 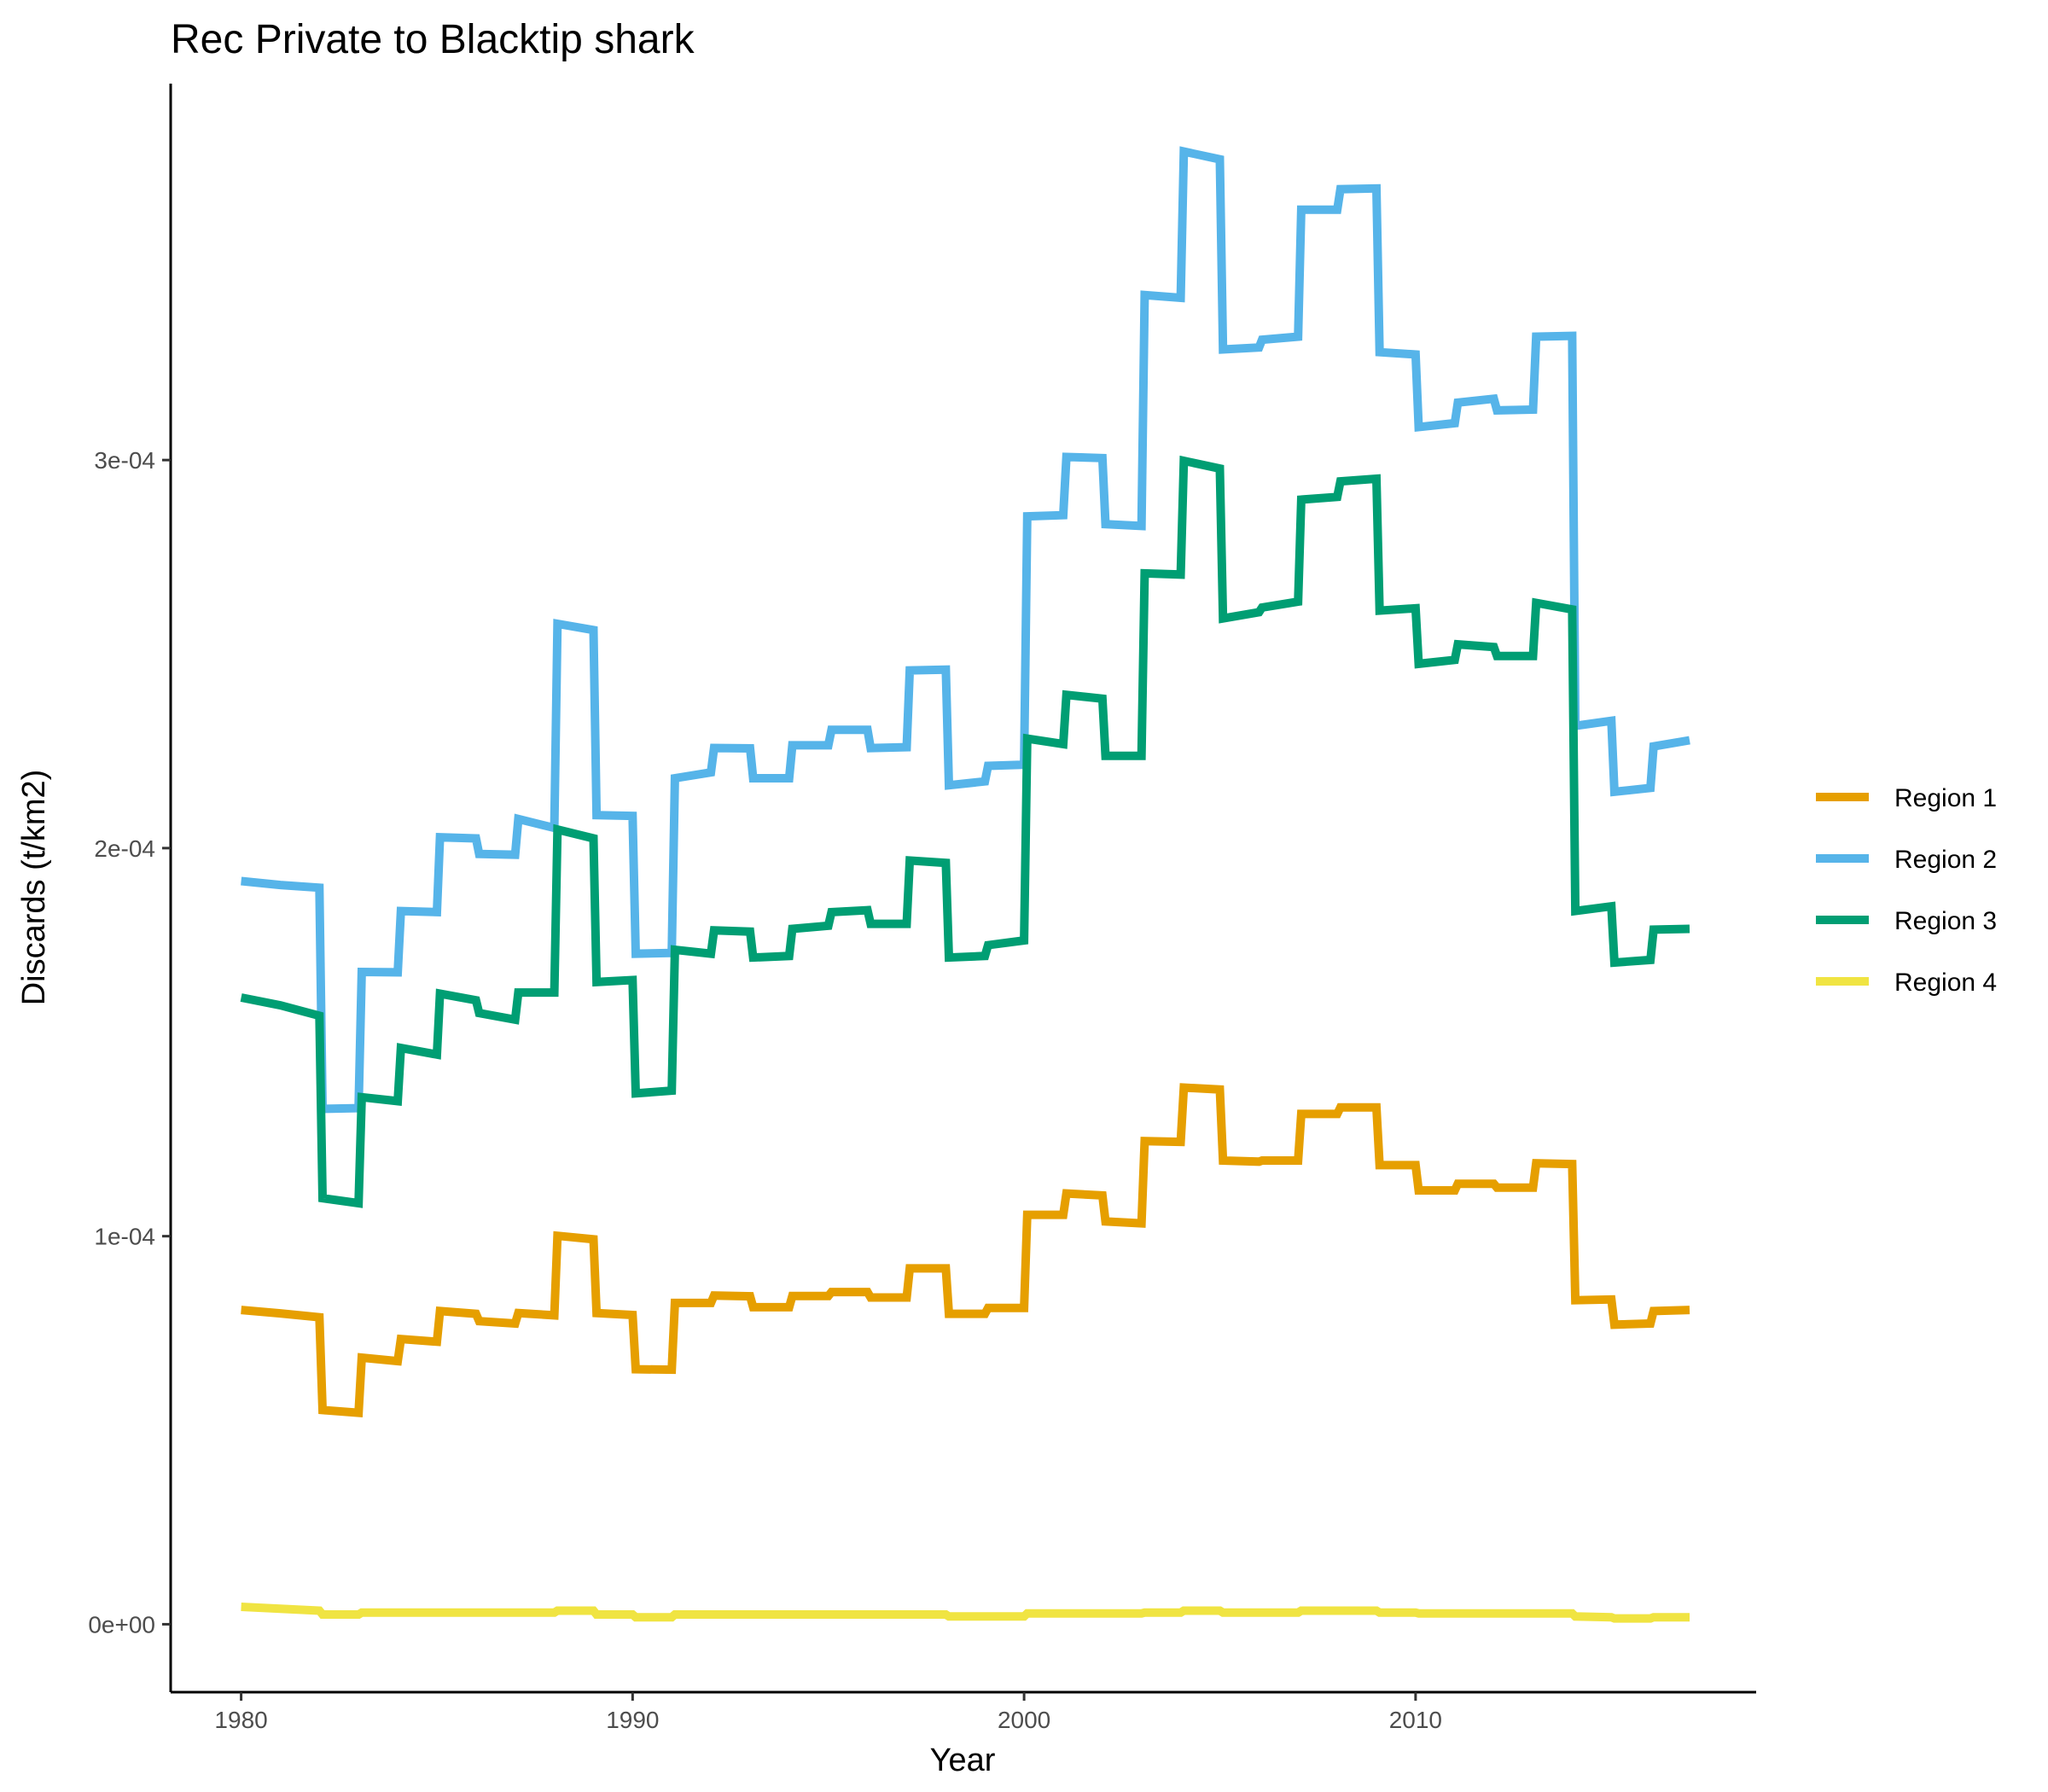 What do you see at coordinates (125, 461) in the screenshot?
I see `y-tick-label: 3e-04` at bounding box center [125, 461].